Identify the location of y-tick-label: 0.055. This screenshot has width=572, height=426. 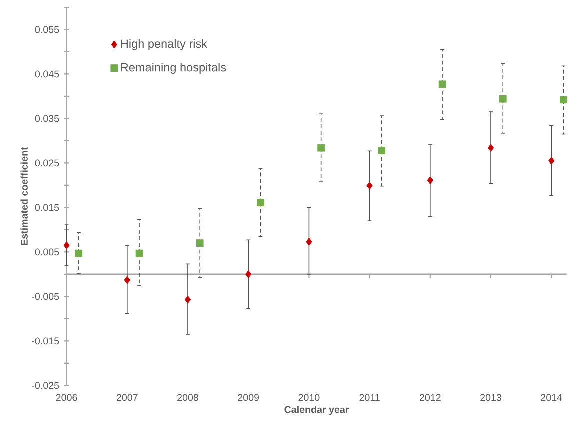
(47, 30).